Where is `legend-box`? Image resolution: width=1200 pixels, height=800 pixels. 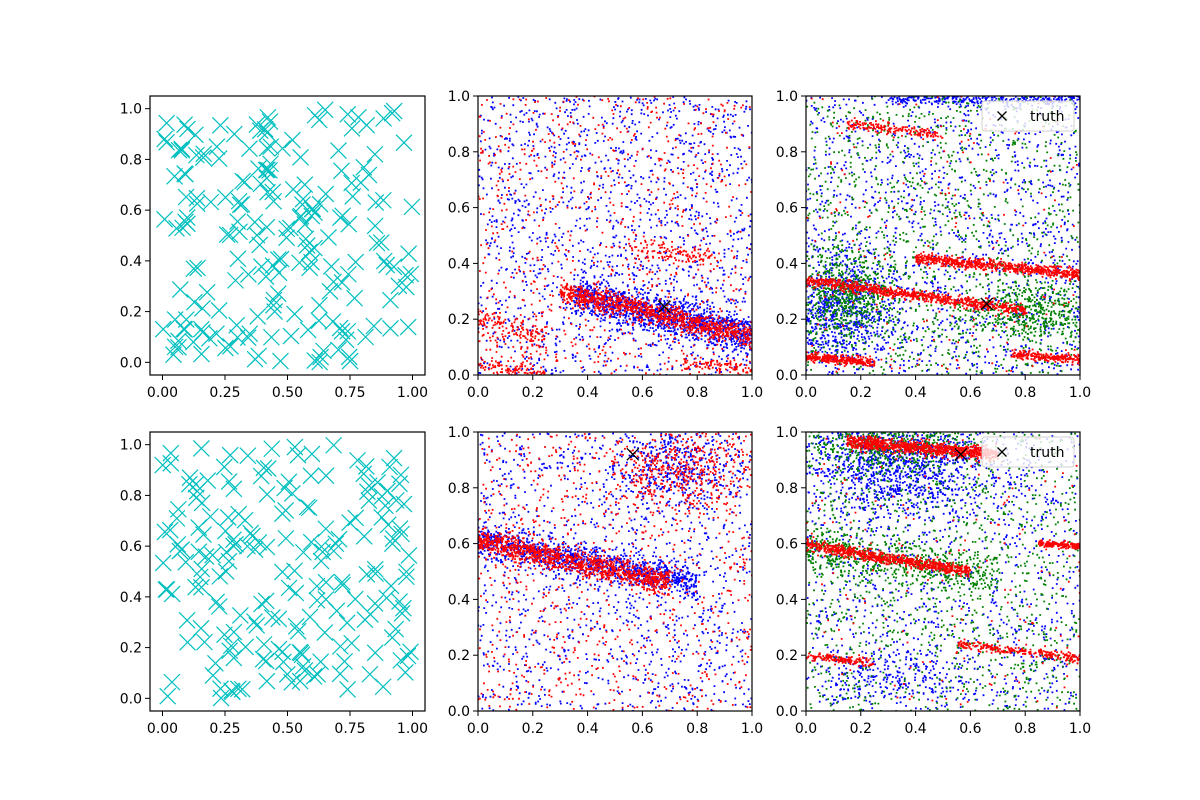
legend-box is located at coordinates (1028, 116).